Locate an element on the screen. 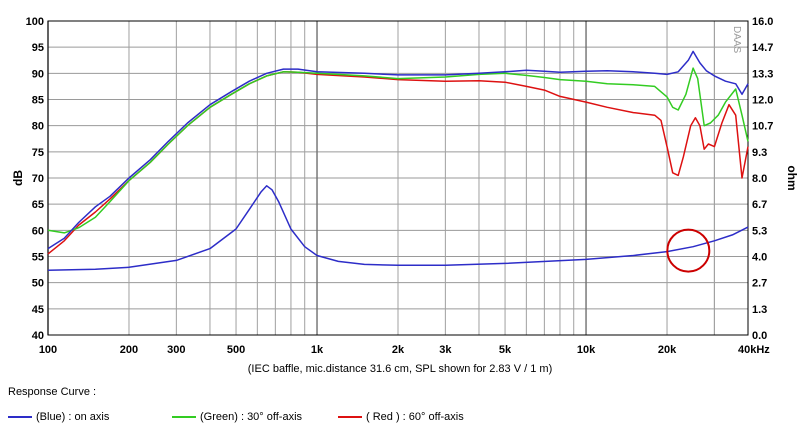 The image size is (800, 424). x-tick-label: 20k is located at coordinates (667, 350).